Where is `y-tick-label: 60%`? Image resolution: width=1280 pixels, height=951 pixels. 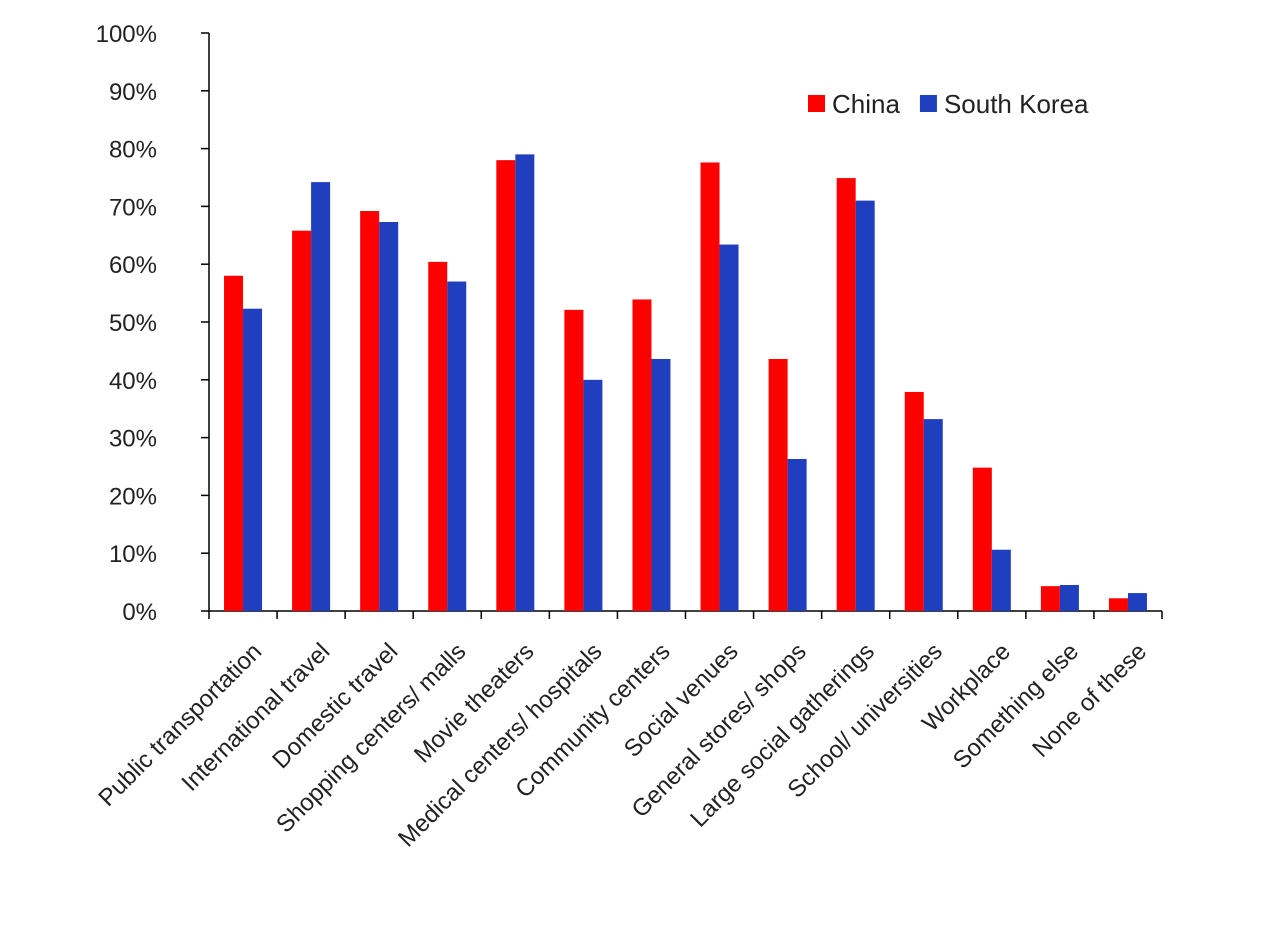 y-tick-label: 60% is located at coordinates (133, 265).